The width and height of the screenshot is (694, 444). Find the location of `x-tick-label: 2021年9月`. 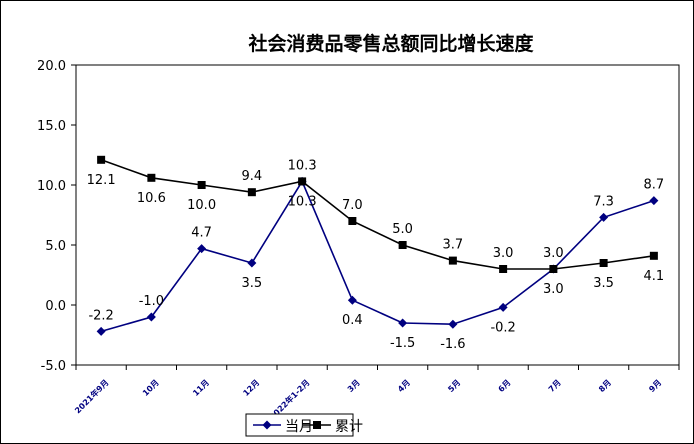

x-tick-label: 2021年9月 is located at coordinates (91, 396).